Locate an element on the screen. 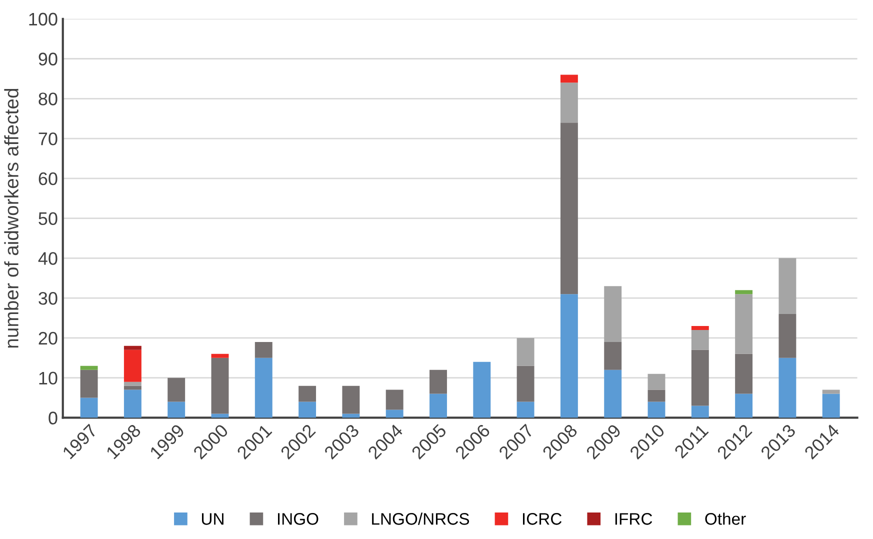 The width and height of the screenshot is (873, 539). y-tick-label: 50 is located at coordinates (48, 219).